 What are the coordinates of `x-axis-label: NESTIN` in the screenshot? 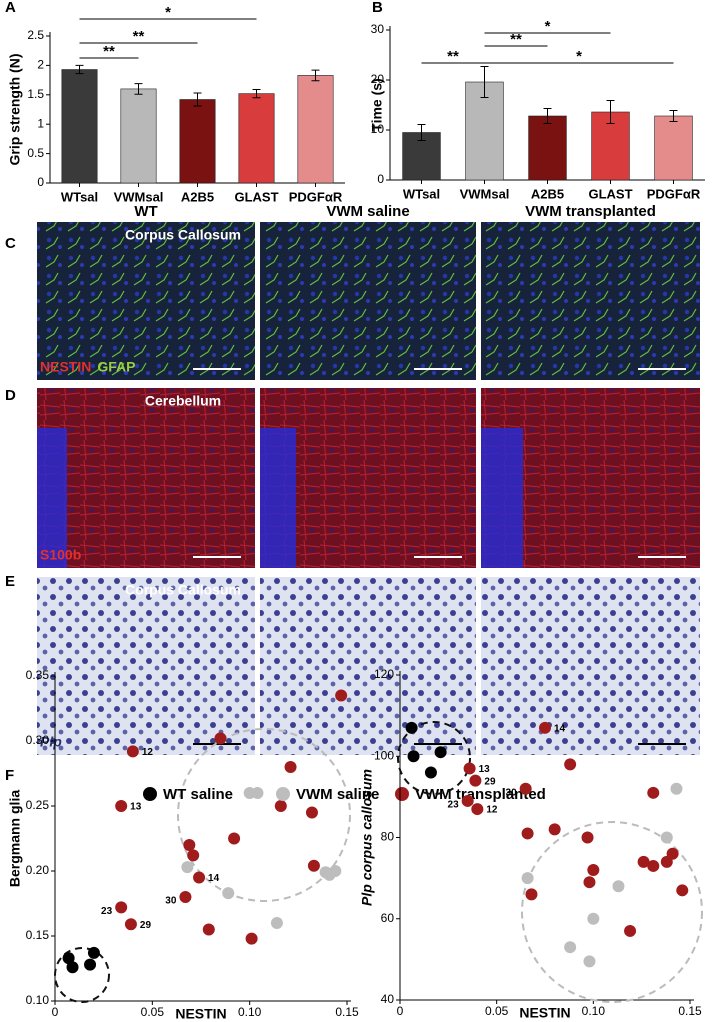 It's located at (200, 1014).